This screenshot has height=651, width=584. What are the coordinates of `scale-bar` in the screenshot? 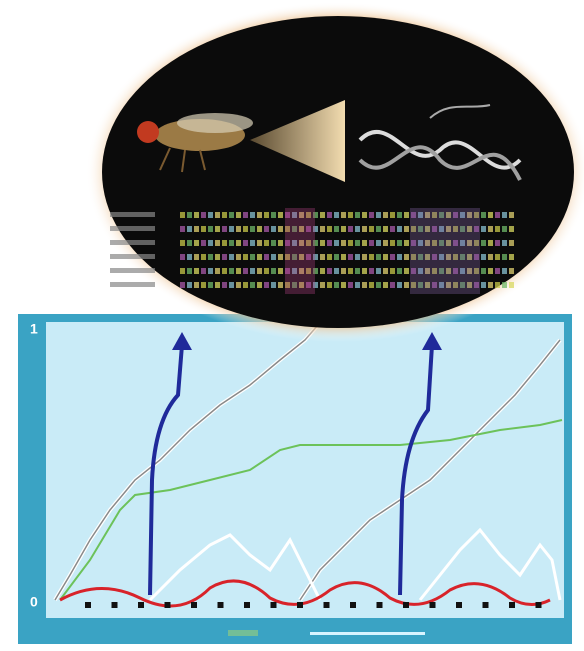 It's located at (367, 633).